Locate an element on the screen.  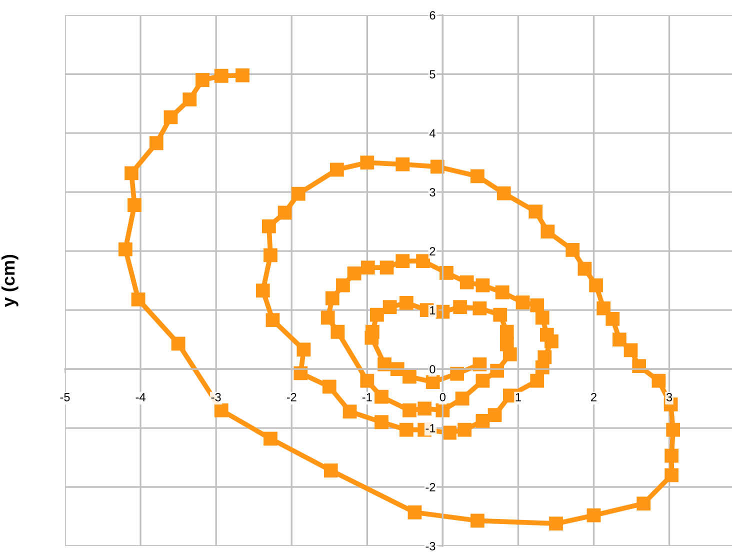
x-tick-label: -2 is located at coordinates (291, 397).